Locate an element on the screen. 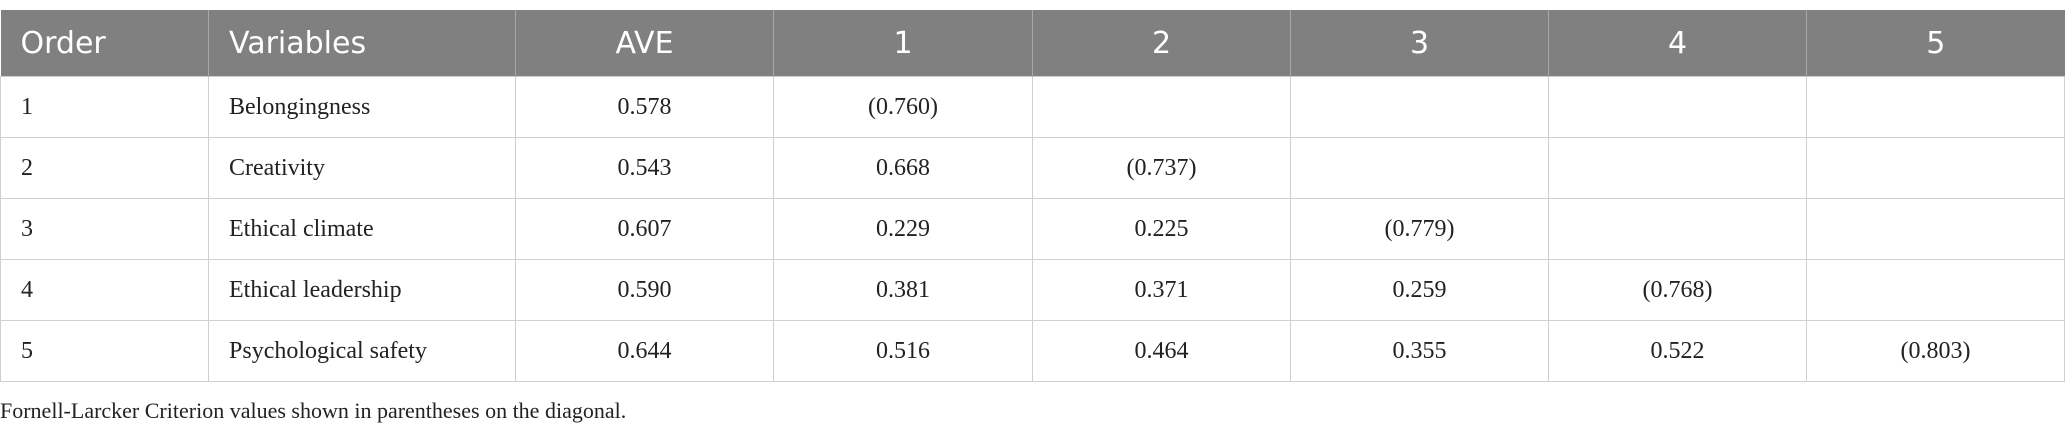 The height and width of the screenshot is (440, 2066). table-cell: 0.464 is located at coordinates (1161, 351).